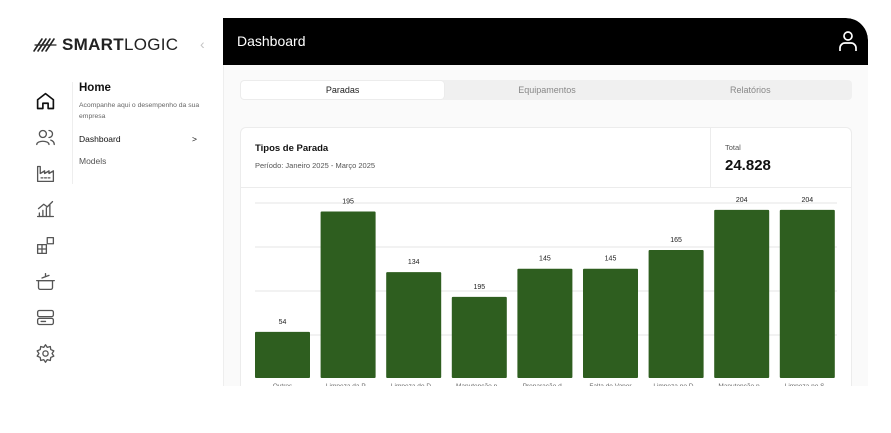 This screenshot has width=891, height=433. I want to click on nav-item-models: Models, so click(138, 161).